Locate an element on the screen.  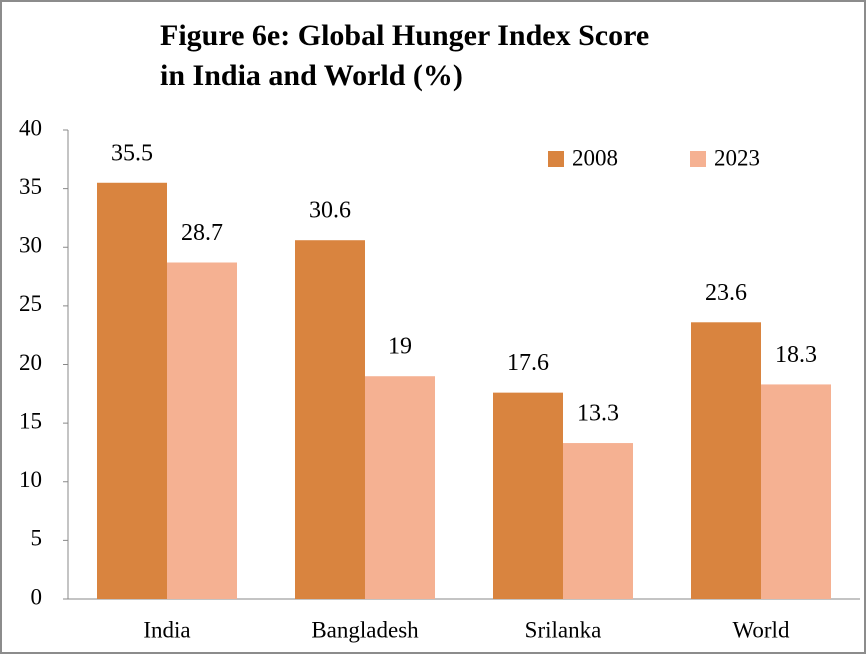
legend-label: 2023 is located at coordinates (737, 157).